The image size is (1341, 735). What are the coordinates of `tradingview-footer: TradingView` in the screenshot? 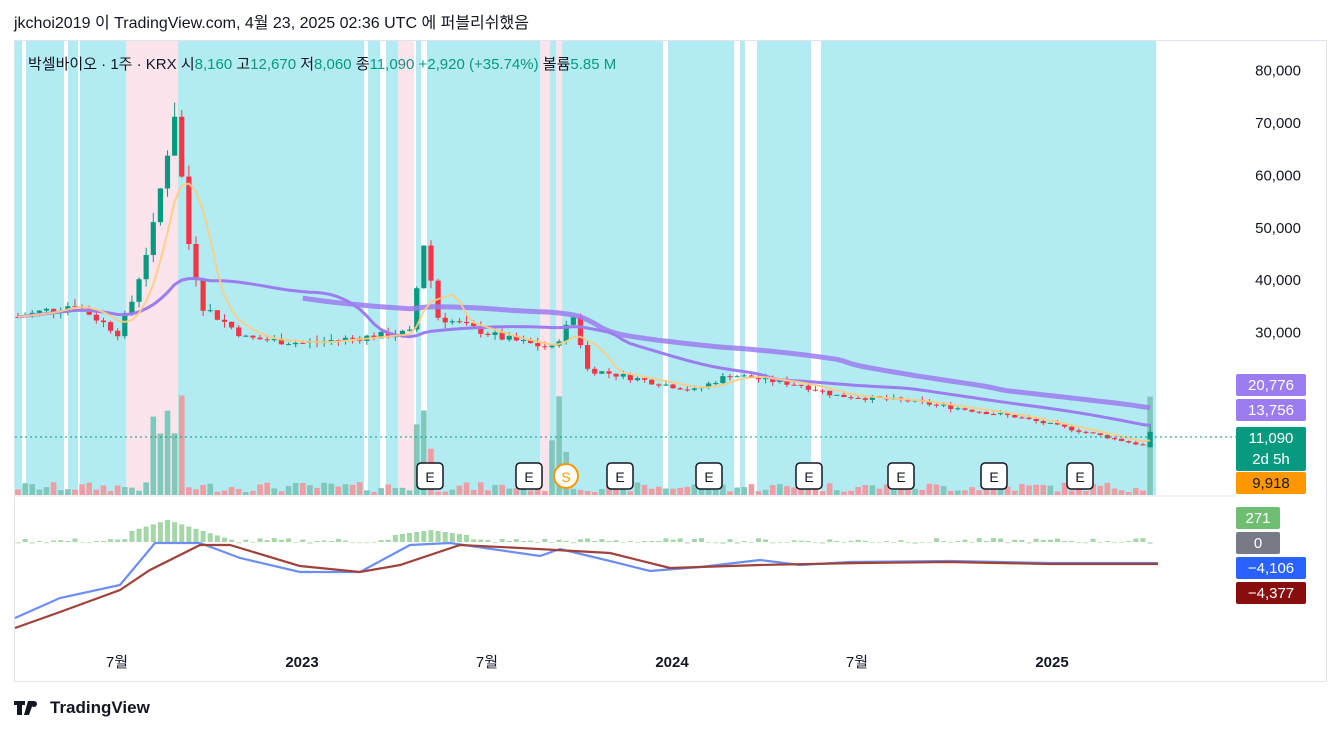 It's located at (82, 708).